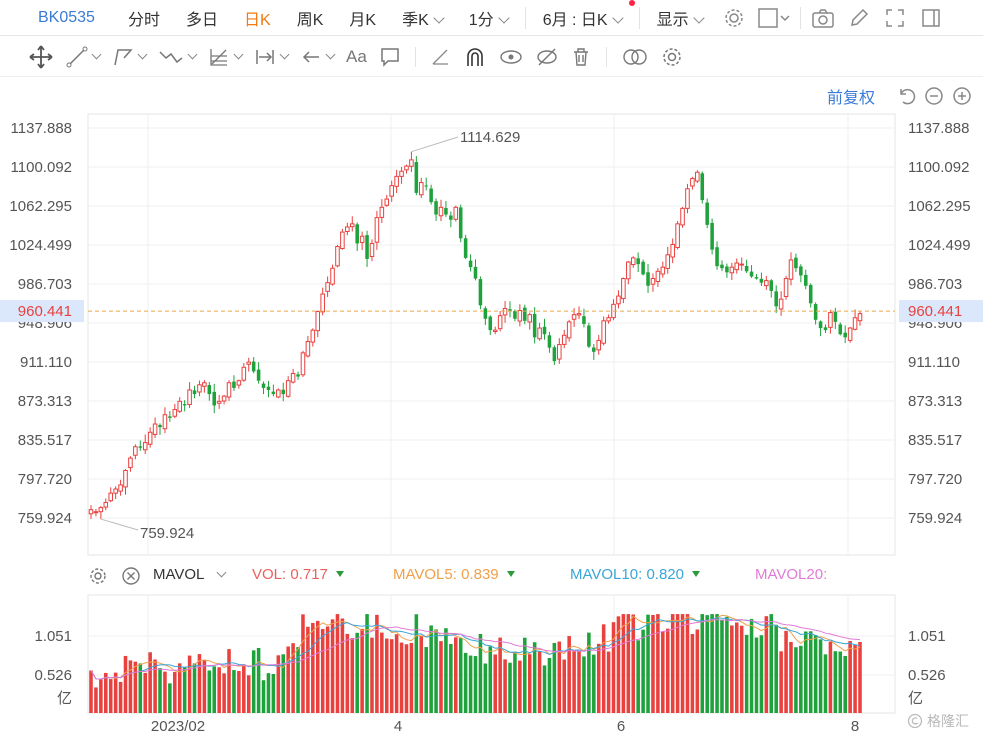 The width and height of the screenshot is (983, 735). Describe the element at coordinates (53, 675) in the screenshot. I see `volume-tick-label: 0.526` at that location.